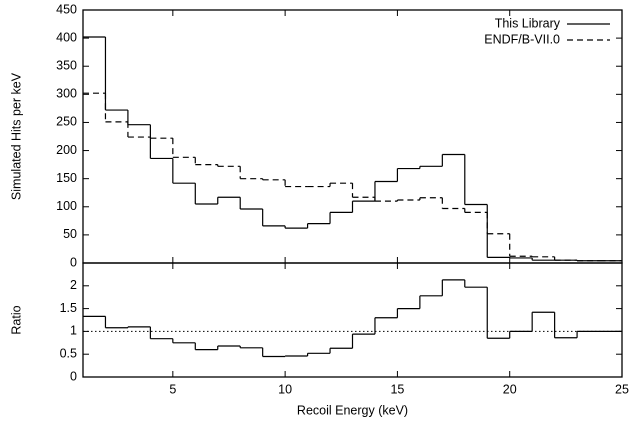  Describe the element at coordinates (66, 66) in the screenshot. I see `y-tick-label: 350` at that location.